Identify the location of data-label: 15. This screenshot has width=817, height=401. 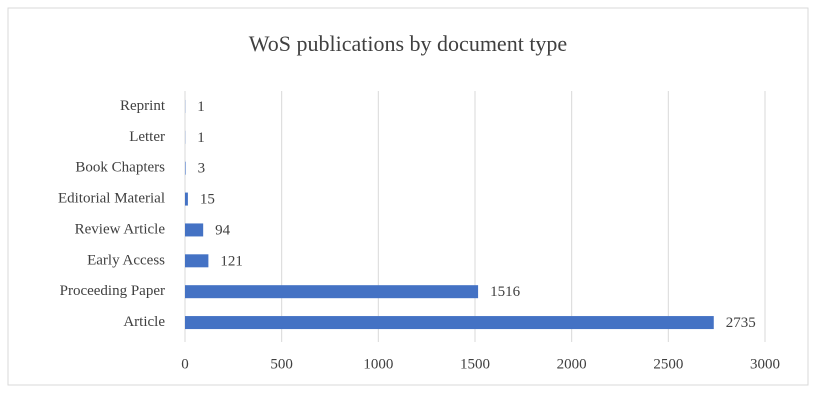
(207, 200).